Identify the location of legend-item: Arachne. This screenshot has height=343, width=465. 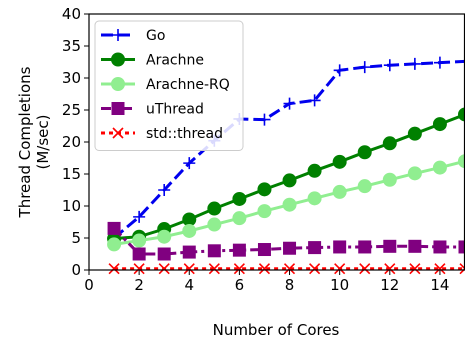
(152, 60).